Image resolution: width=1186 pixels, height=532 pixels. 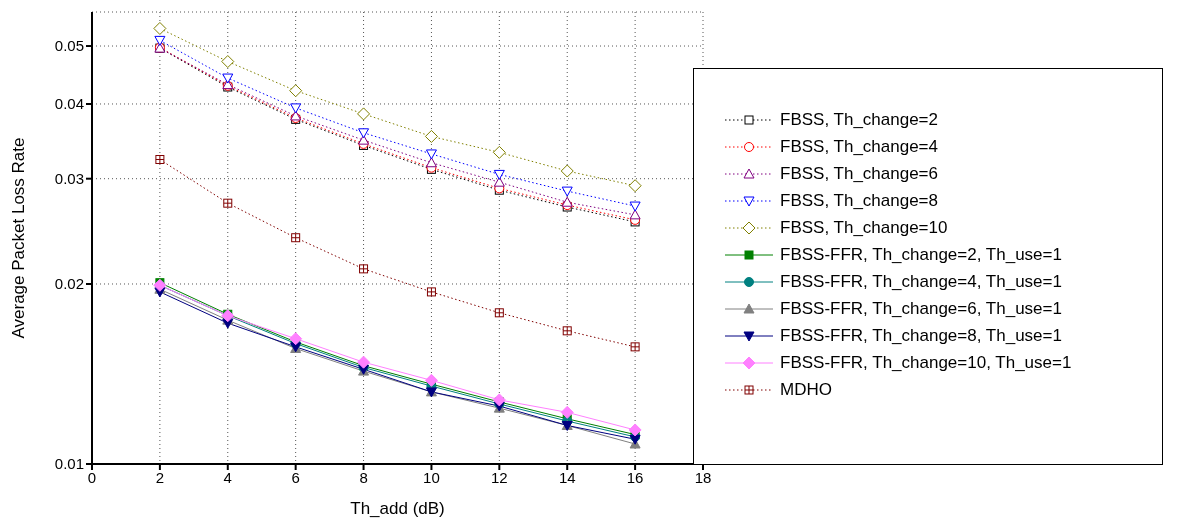 I want to click on y-tick-label: 0.03, so click(x=69, y=179).